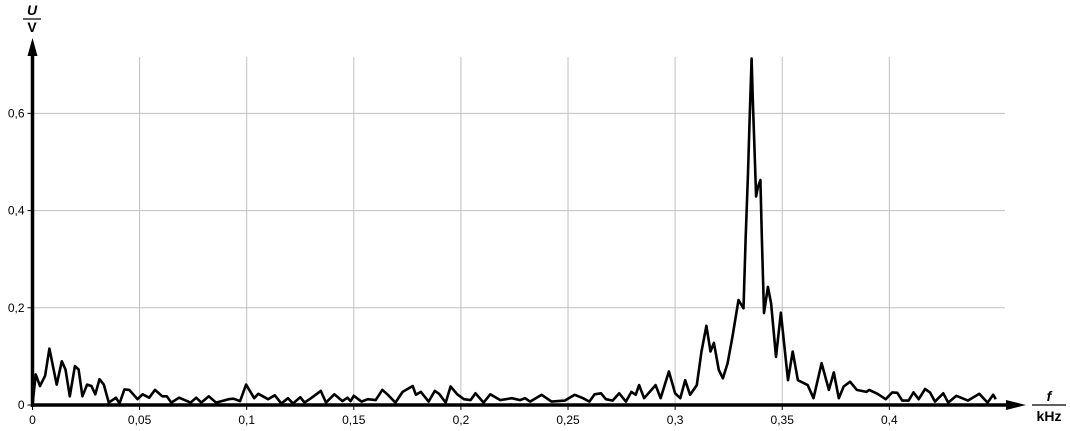  I want to click on y-axis-label: U V, so click(32, 18).